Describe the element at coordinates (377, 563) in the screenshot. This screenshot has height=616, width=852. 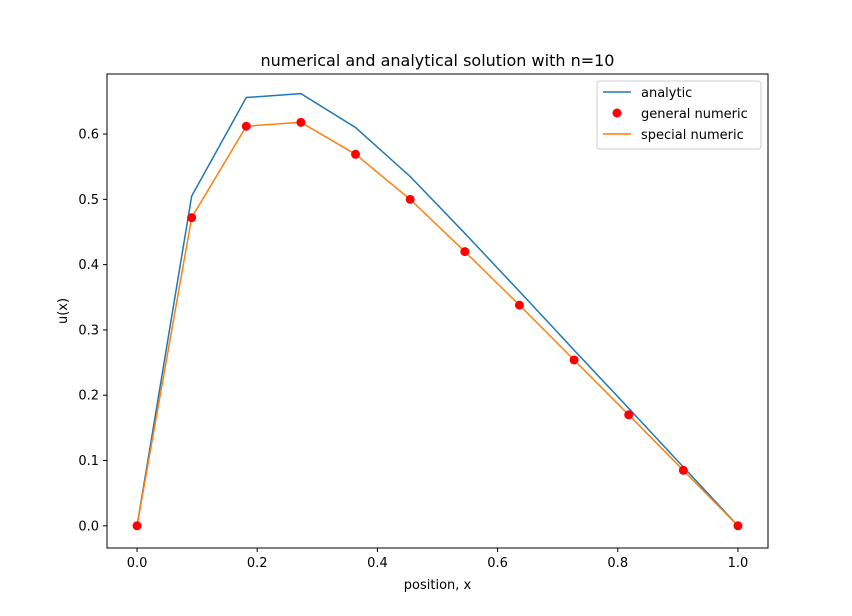
I see `x-tick-label: 0.4` at that location.